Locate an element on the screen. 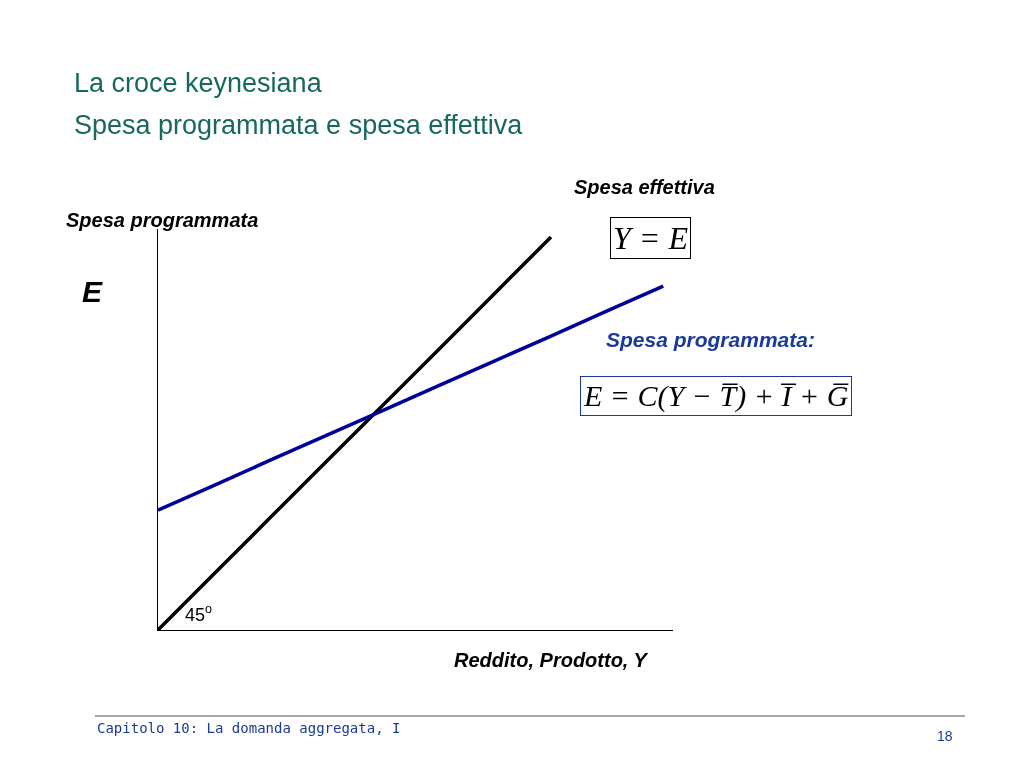 This screenshot has height=768, width=1024. annotation: E = C(Y − T̅) + I̅ + G̅ is located at coordinates (716, 396).